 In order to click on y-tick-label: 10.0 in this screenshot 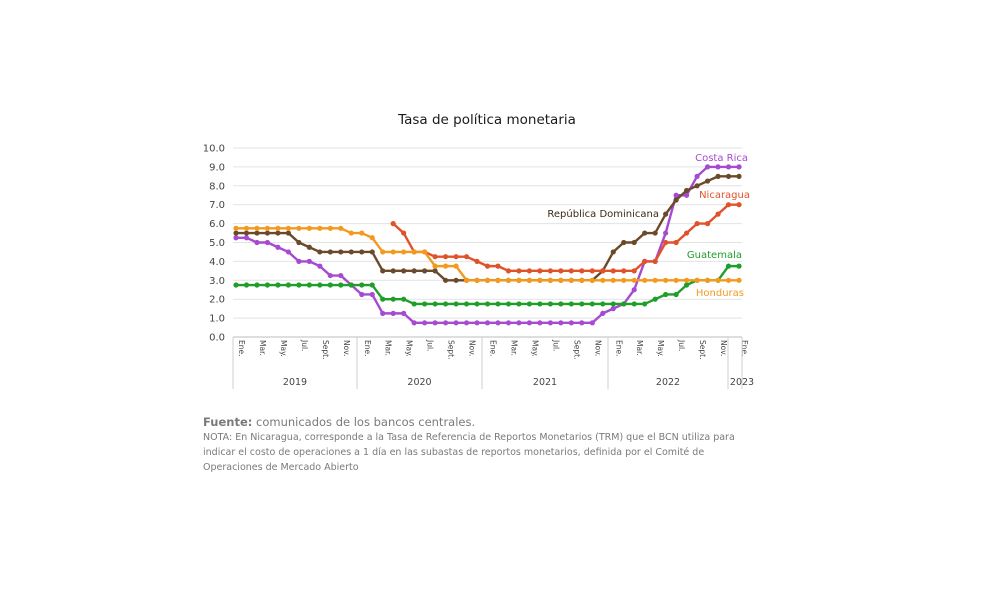, I will do `click(214, 149)`.